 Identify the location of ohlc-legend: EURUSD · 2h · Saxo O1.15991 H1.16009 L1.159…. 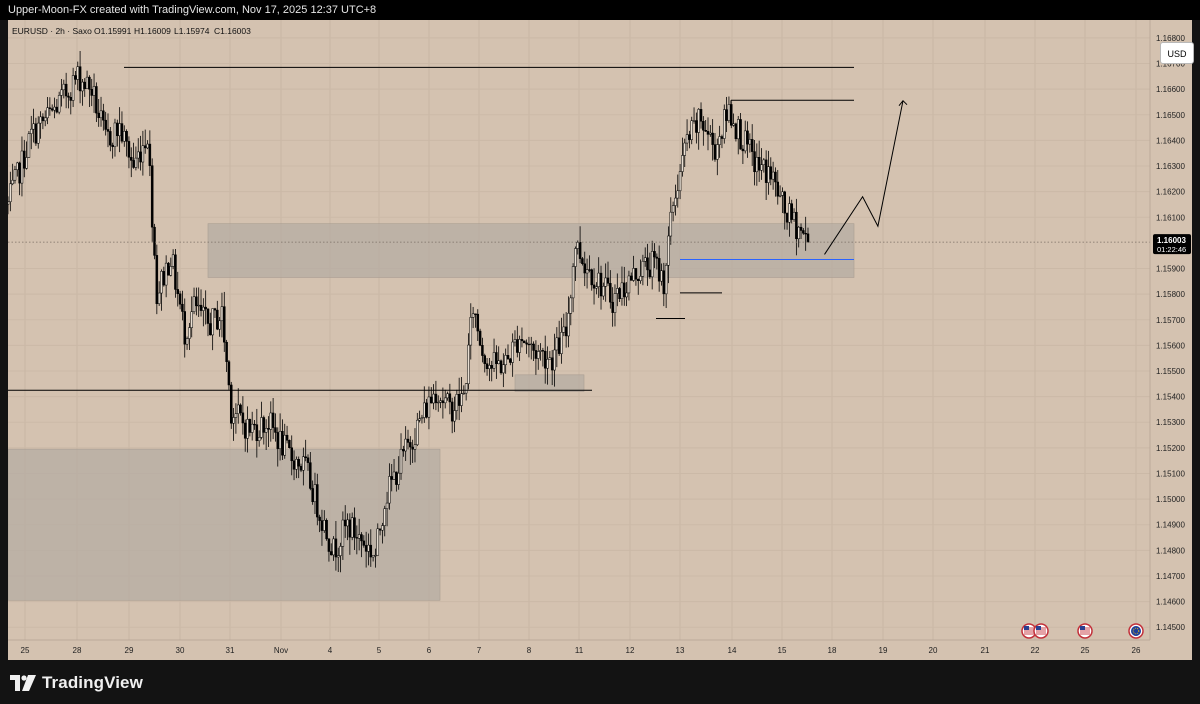
(131, 31).